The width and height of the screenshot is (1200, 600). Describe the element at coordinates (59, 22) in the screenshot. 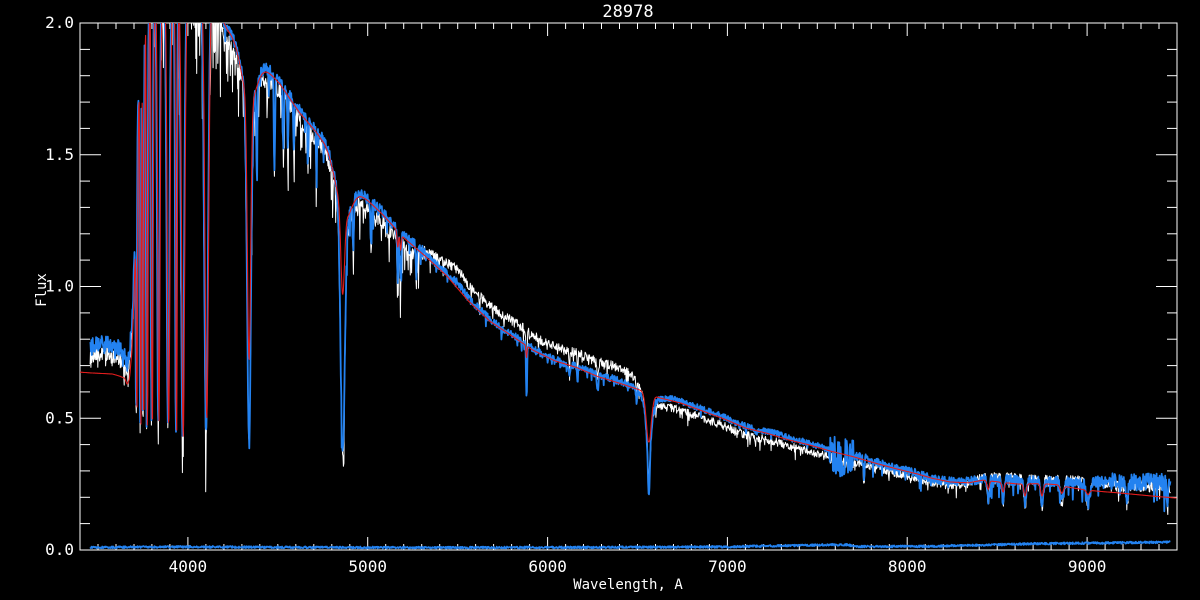

I see `y-tick-label: 2.0` at that location.